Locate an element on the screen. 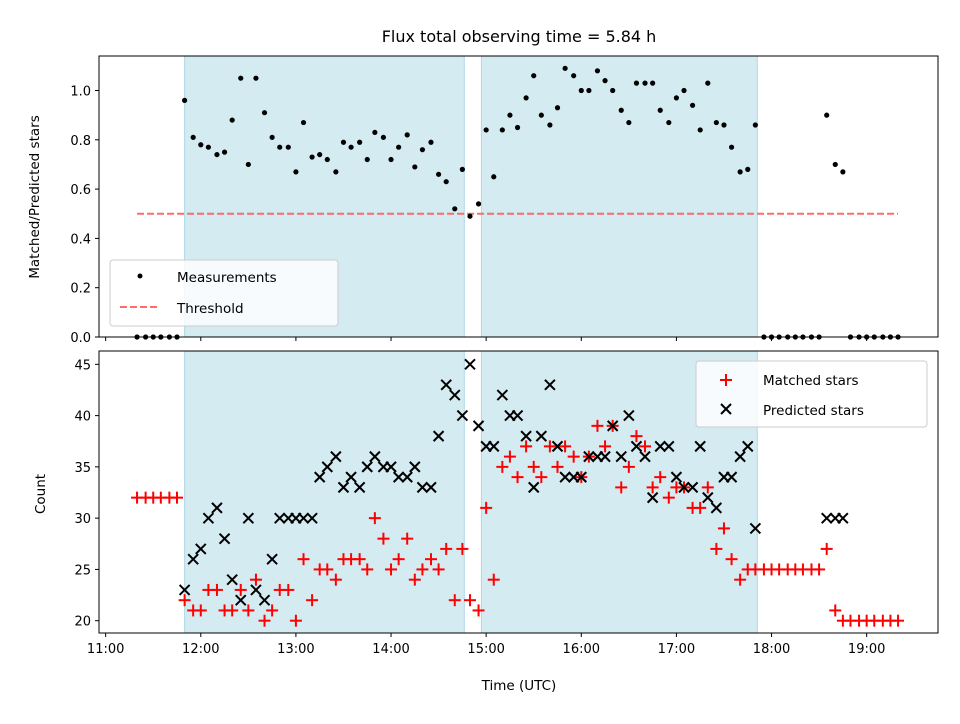  x-tick-label: 16:00 is located at coordinates (581, 649).